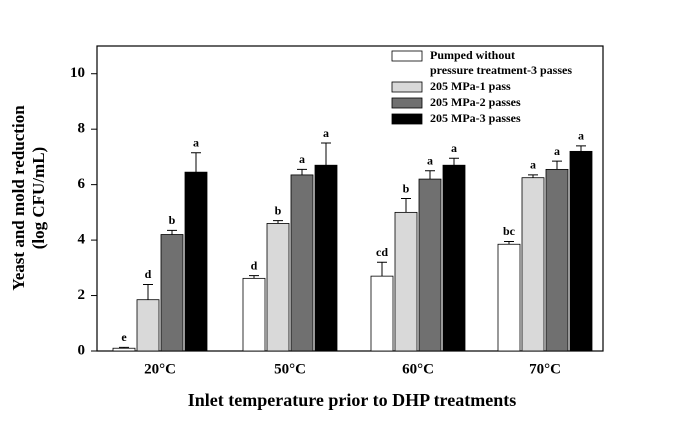 The image size is (675, 441). I want to click on y-axis-label: Yeast and mold reduction(log CFU/mL), so click(28, 198).